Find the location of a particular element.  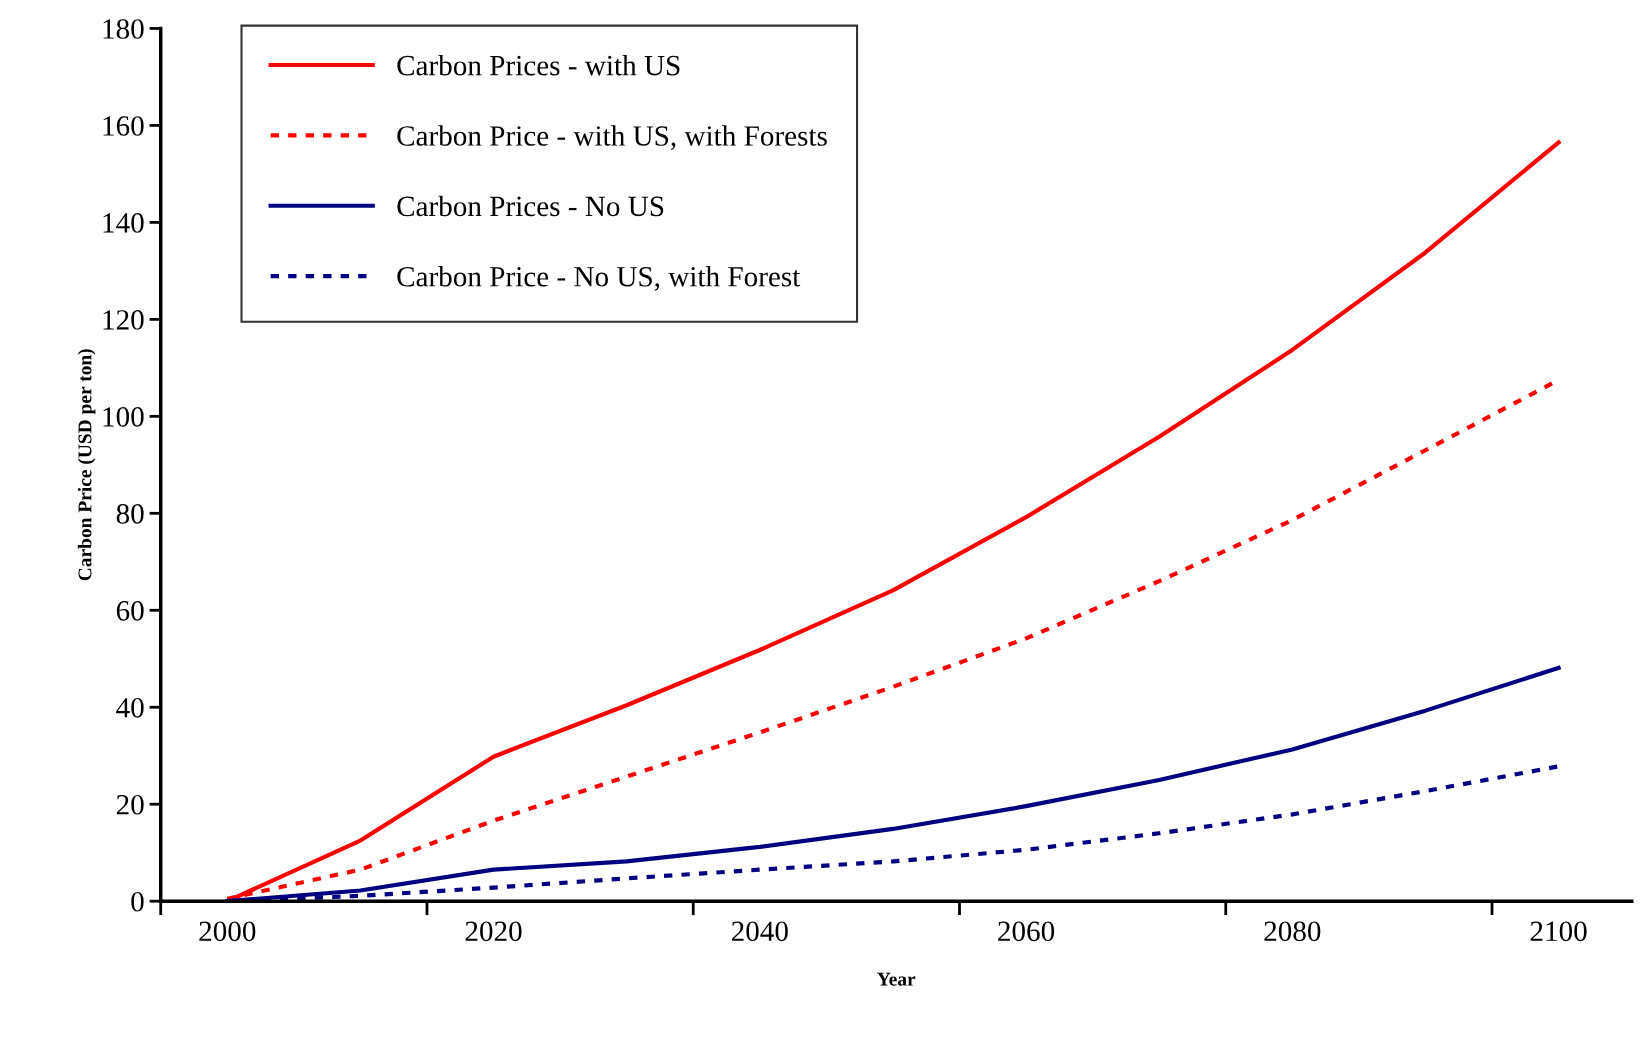

x-tick-label: 2040 is located at coordinates (759, 931).